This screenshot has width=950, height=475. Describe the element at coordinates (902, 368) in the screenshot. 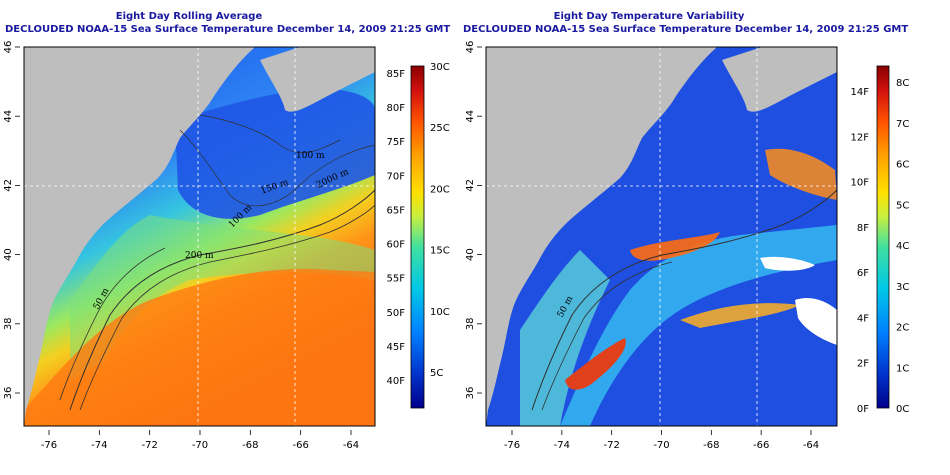

I see `right-colorbar-celsius-label: 1C` at that location.